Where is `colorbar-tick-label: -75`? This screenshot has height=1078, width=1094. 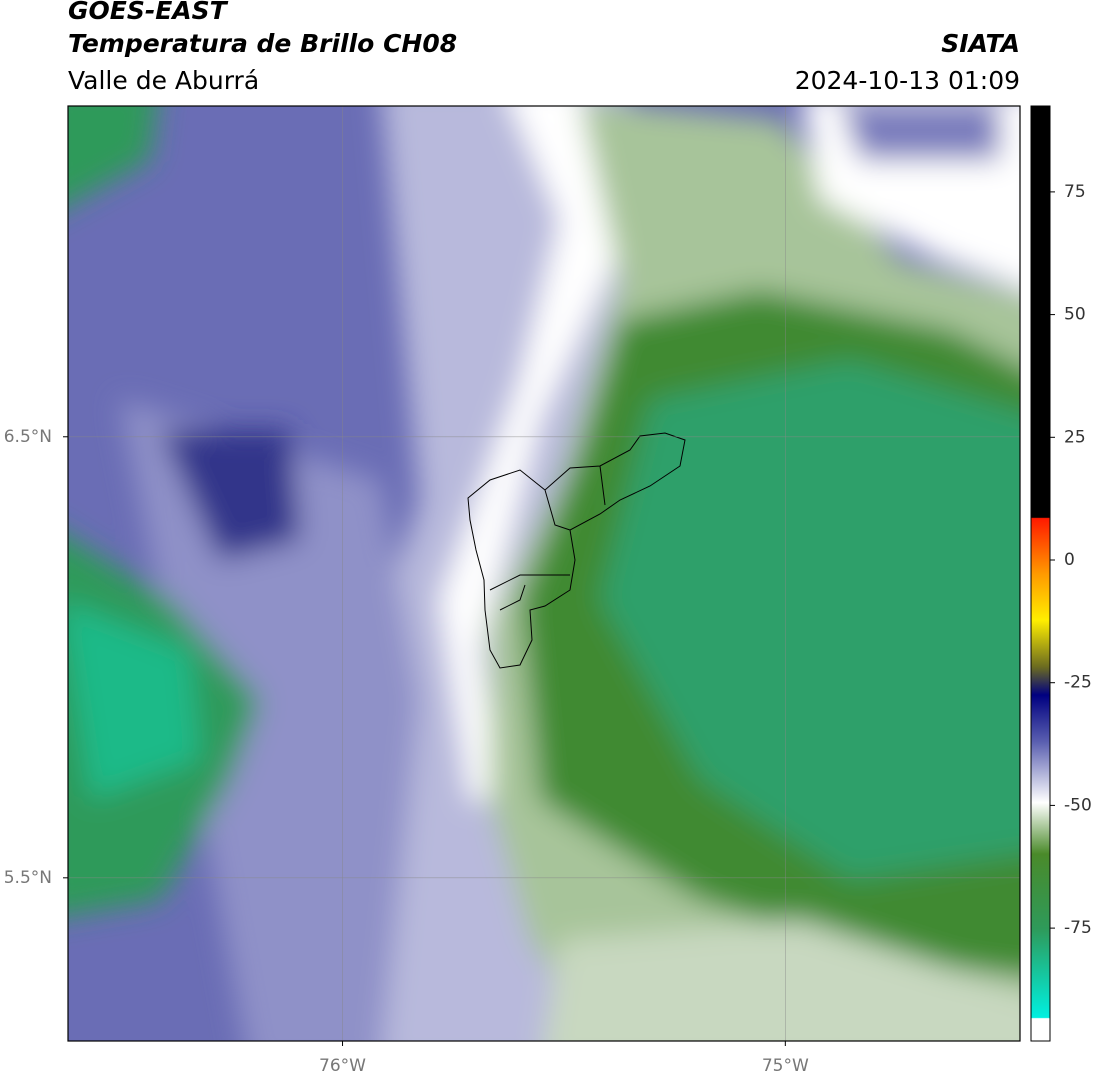
colorbar-tick-label: -75 is located at coordinates (1078, 928).